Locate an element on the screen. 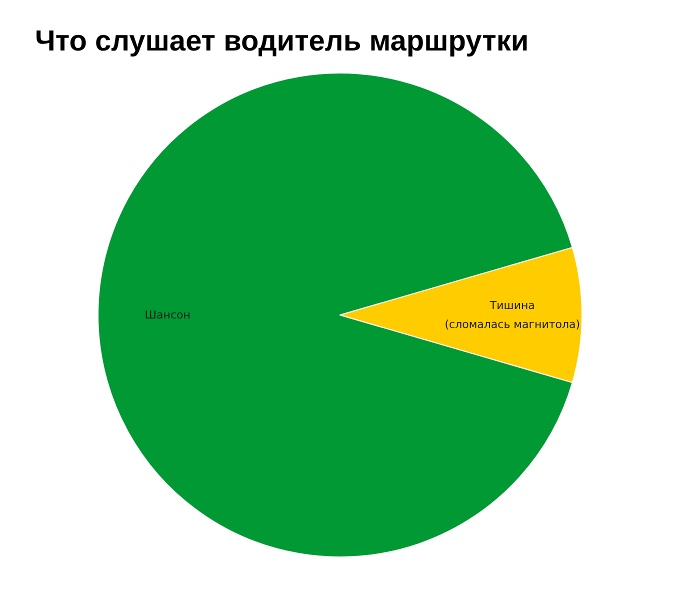 This screenshot has height=605, width=680. slice-label: Шансон is located at coordinates (167, 315).